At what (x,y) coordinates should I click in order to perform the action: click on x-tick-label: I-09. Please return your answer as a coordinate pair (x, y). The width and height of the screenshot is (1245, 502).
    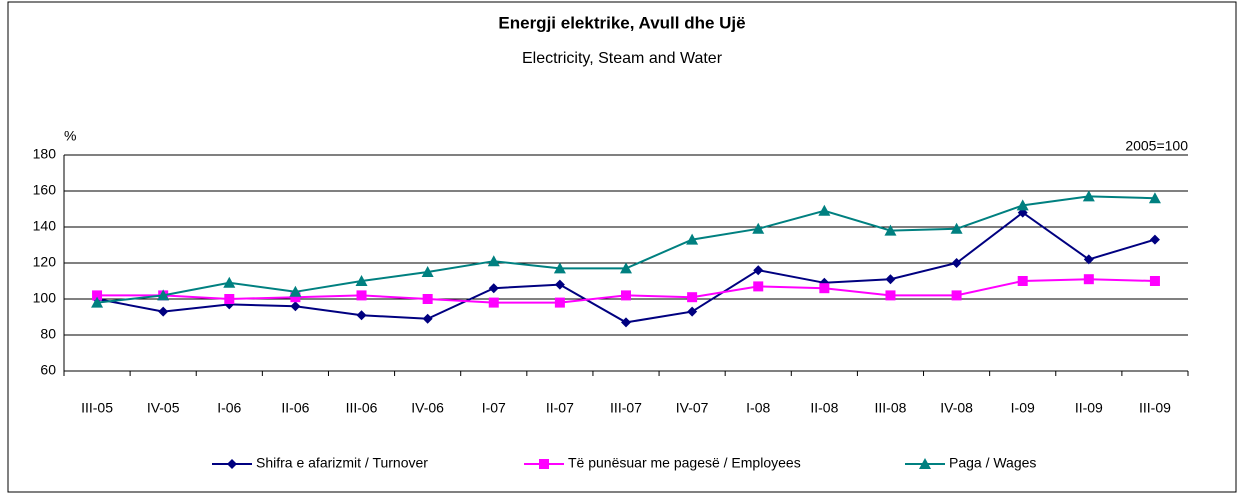
    Looking at the image, I should click on (1023, 408).